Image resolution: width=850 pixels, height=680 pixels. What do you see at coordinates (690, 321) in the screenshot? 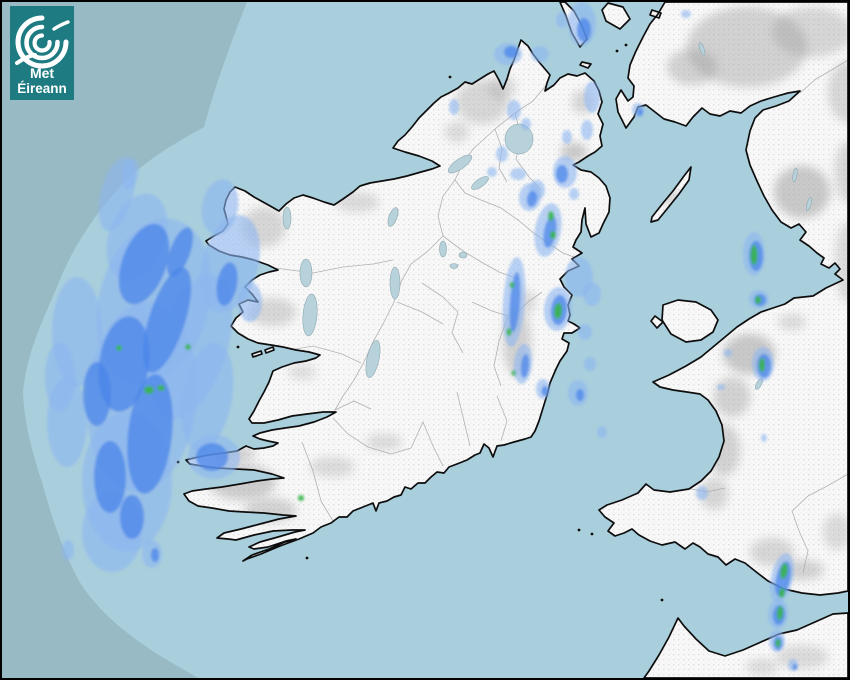
I see `island-5-coastline` at bounding box center [690, 321].